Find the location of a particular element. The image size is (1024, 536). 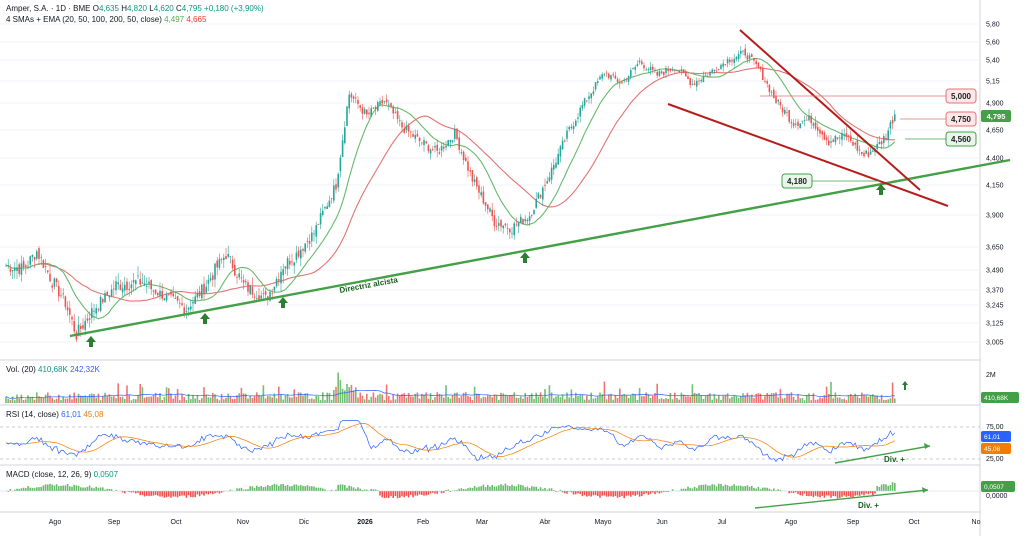

low-label: L is located at coordinates (151, 8).